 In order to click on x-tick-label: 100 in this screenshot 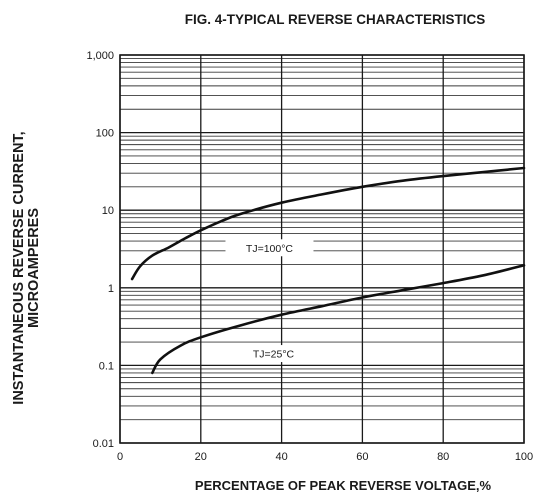, I will do `click(524, 457)`.